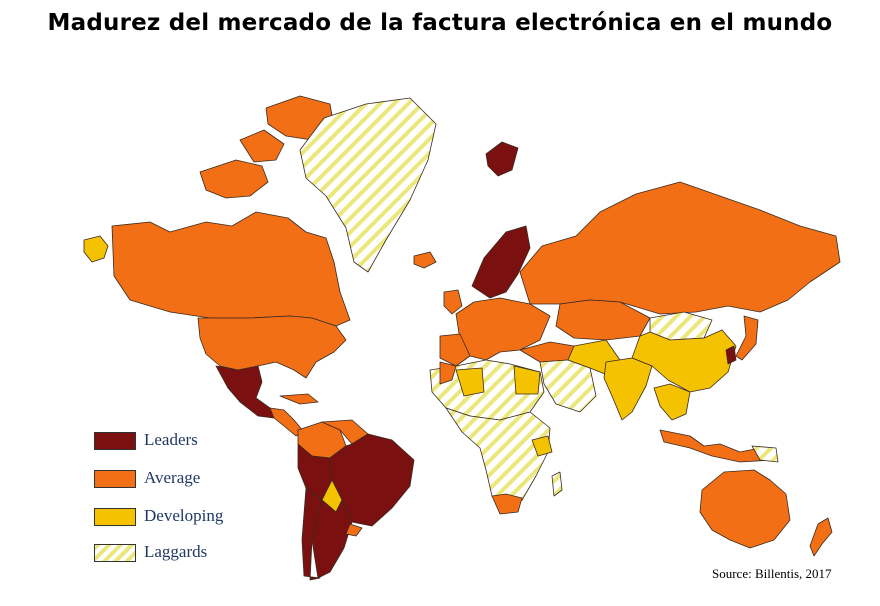 The height and width of the screenshot is (606, 880). Describe the element at coordinates (184, 515) in the screenshot. I see `legend-label-developing: Developing` at that location.